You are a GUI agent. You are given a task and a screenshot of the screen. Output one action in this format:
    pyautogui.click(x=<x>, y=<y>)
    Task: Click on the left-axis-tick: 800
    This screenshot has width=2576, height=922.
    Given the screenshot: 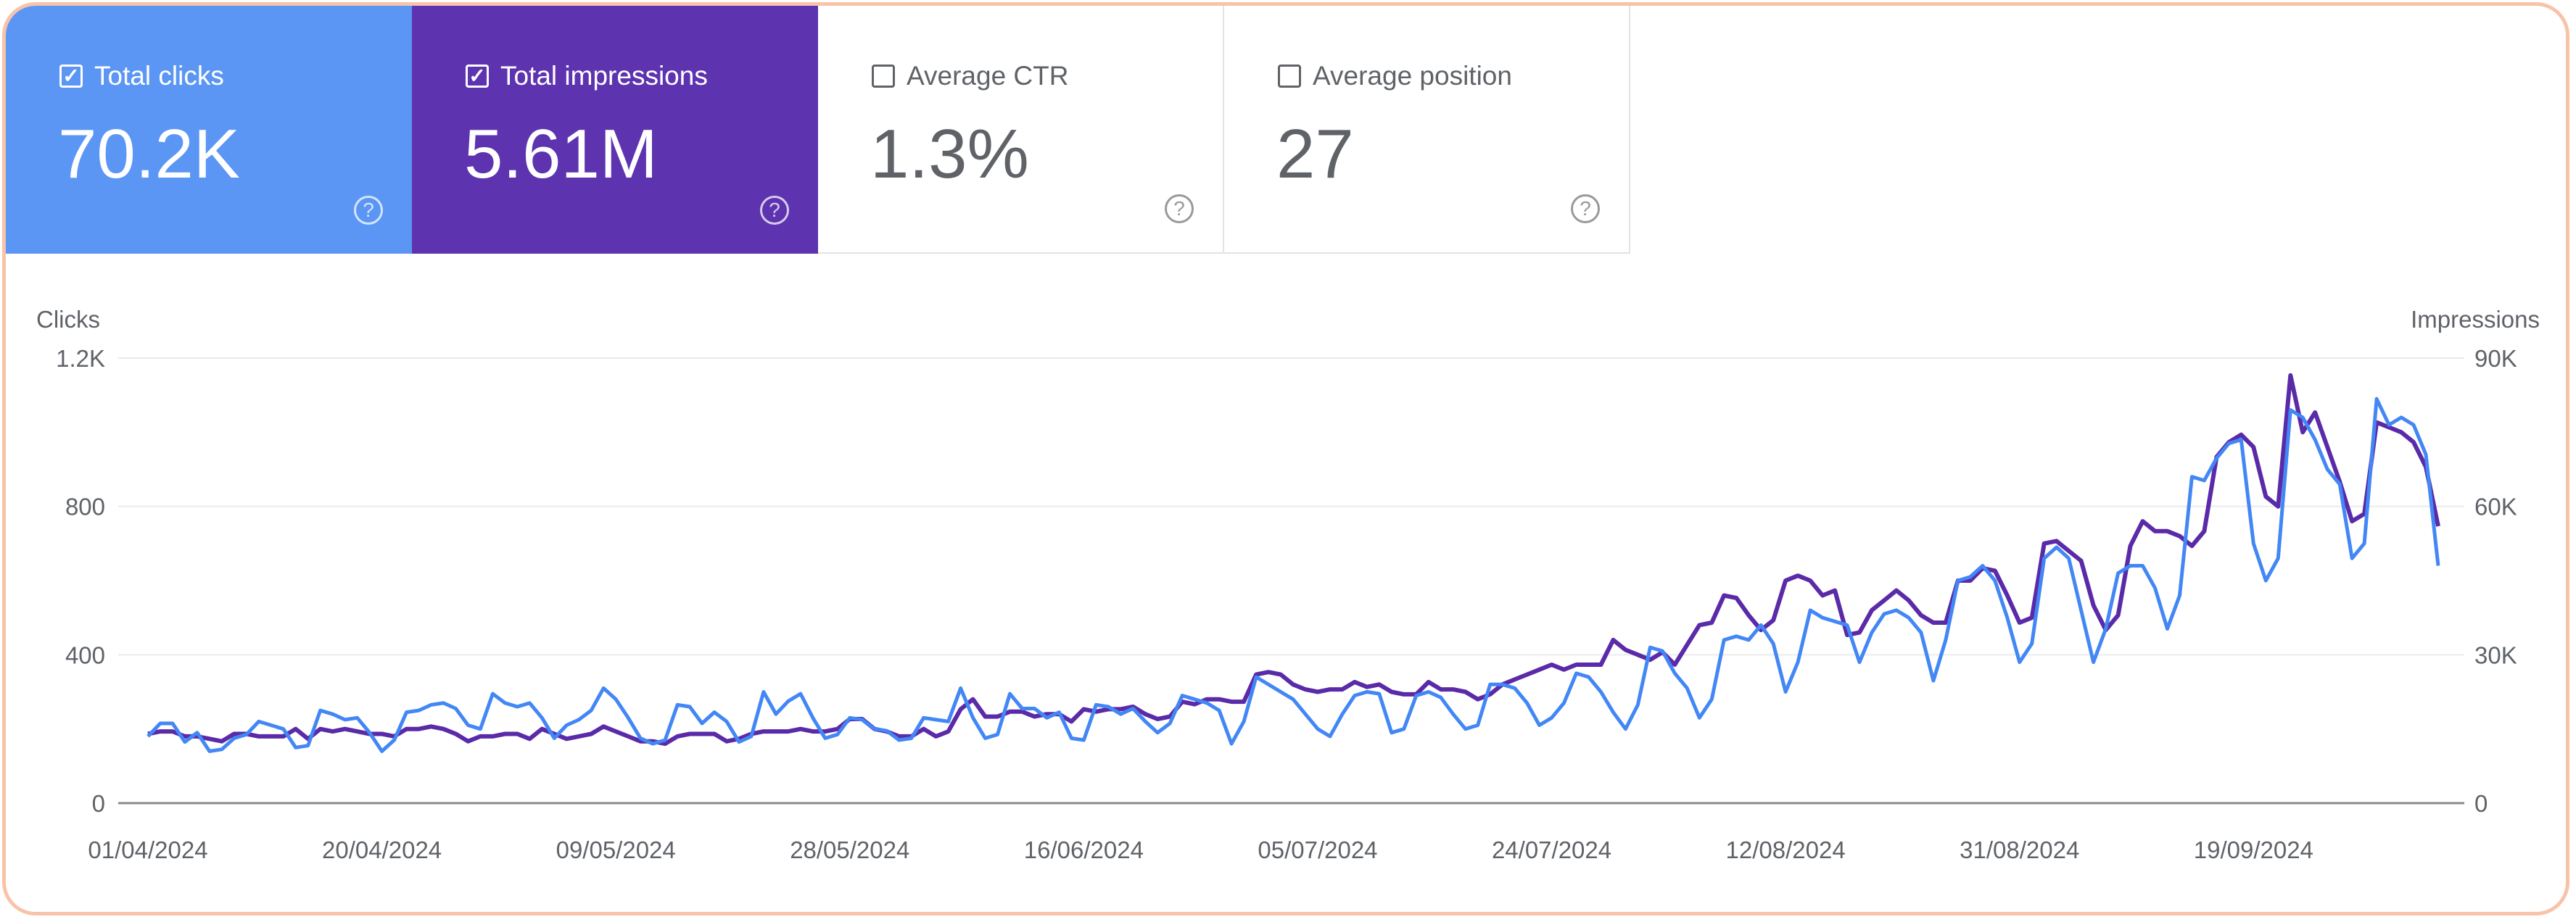 What is the action you would take?
    pyautogui.click(x=85, y=507)
    